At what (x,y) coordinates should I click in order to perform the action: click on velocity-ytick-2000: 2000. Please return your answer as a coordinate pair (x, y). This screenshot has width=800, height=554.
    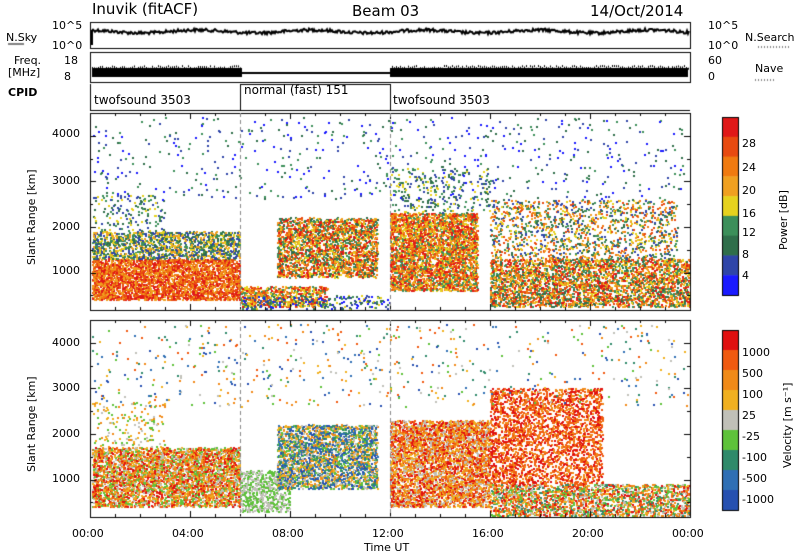
    Looking at the image, I should click on (66, 433).